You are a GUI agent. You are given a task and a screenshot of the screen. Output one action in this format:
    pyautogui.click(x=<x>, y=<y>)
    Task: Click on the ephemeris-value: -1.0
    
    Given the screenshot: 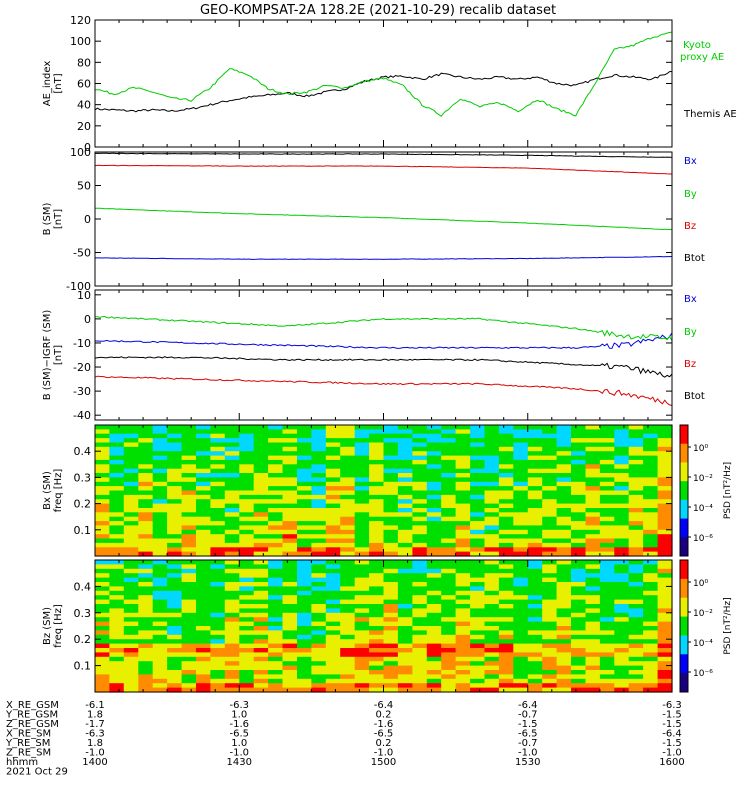 What is the action you would take?
    pyautogui.click(x=384, y=753)
    